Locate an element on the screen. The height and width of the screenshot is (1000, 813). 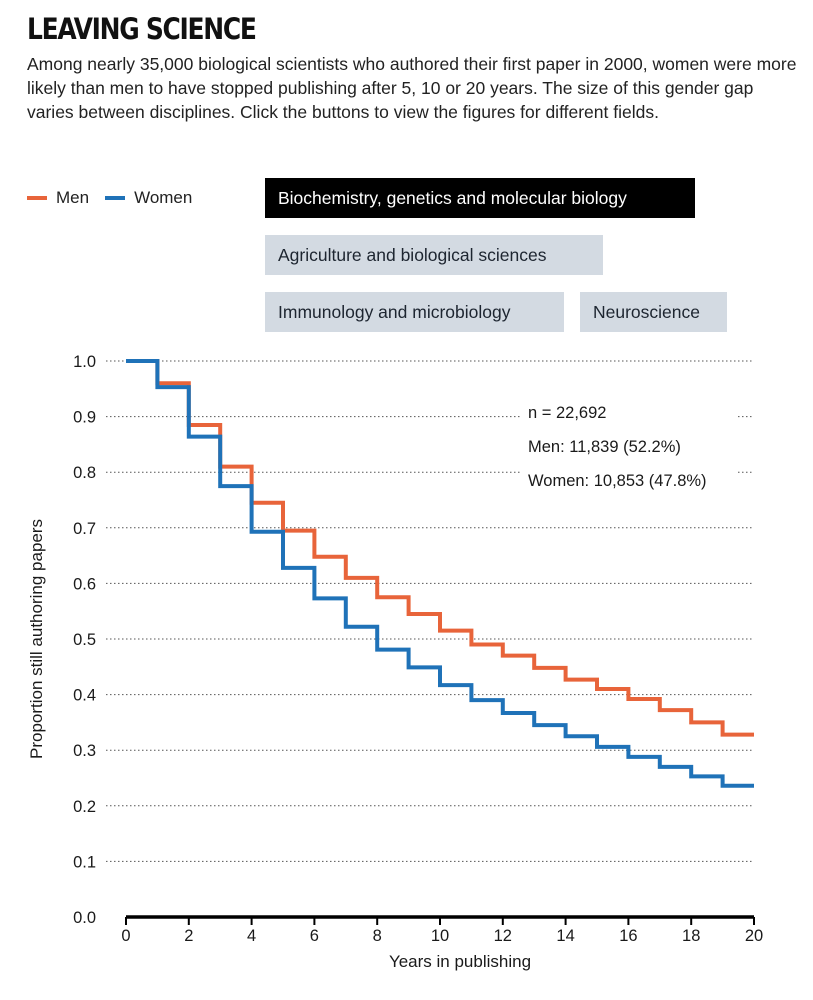
y-tick-label: 0.7 is located at coordinates (84, 529).